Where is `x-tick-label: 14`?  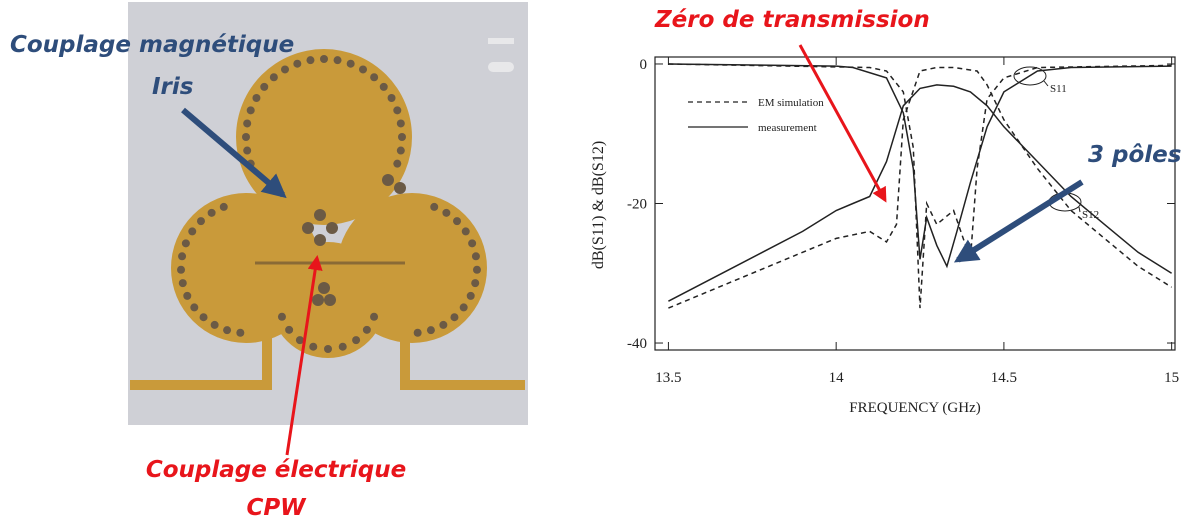
x-tick-label: 14 is located at coordinates (837, 378).